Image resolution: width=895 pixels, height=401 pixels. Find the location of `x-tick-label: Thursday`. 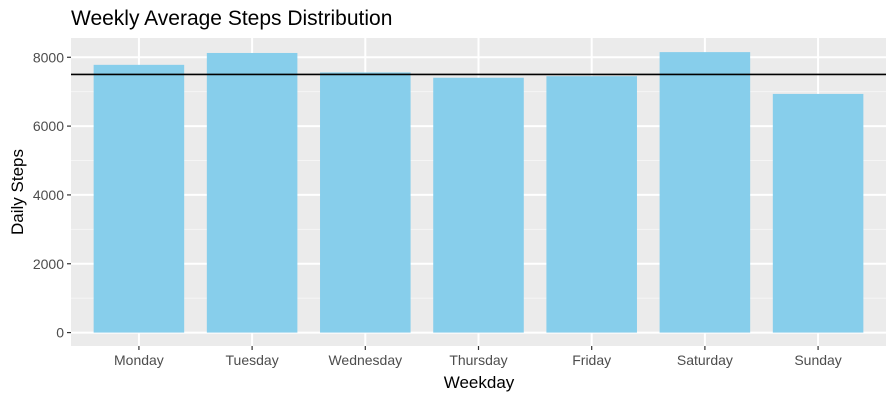

x-tick-label: Thursday is located at coordinates (478, 360).